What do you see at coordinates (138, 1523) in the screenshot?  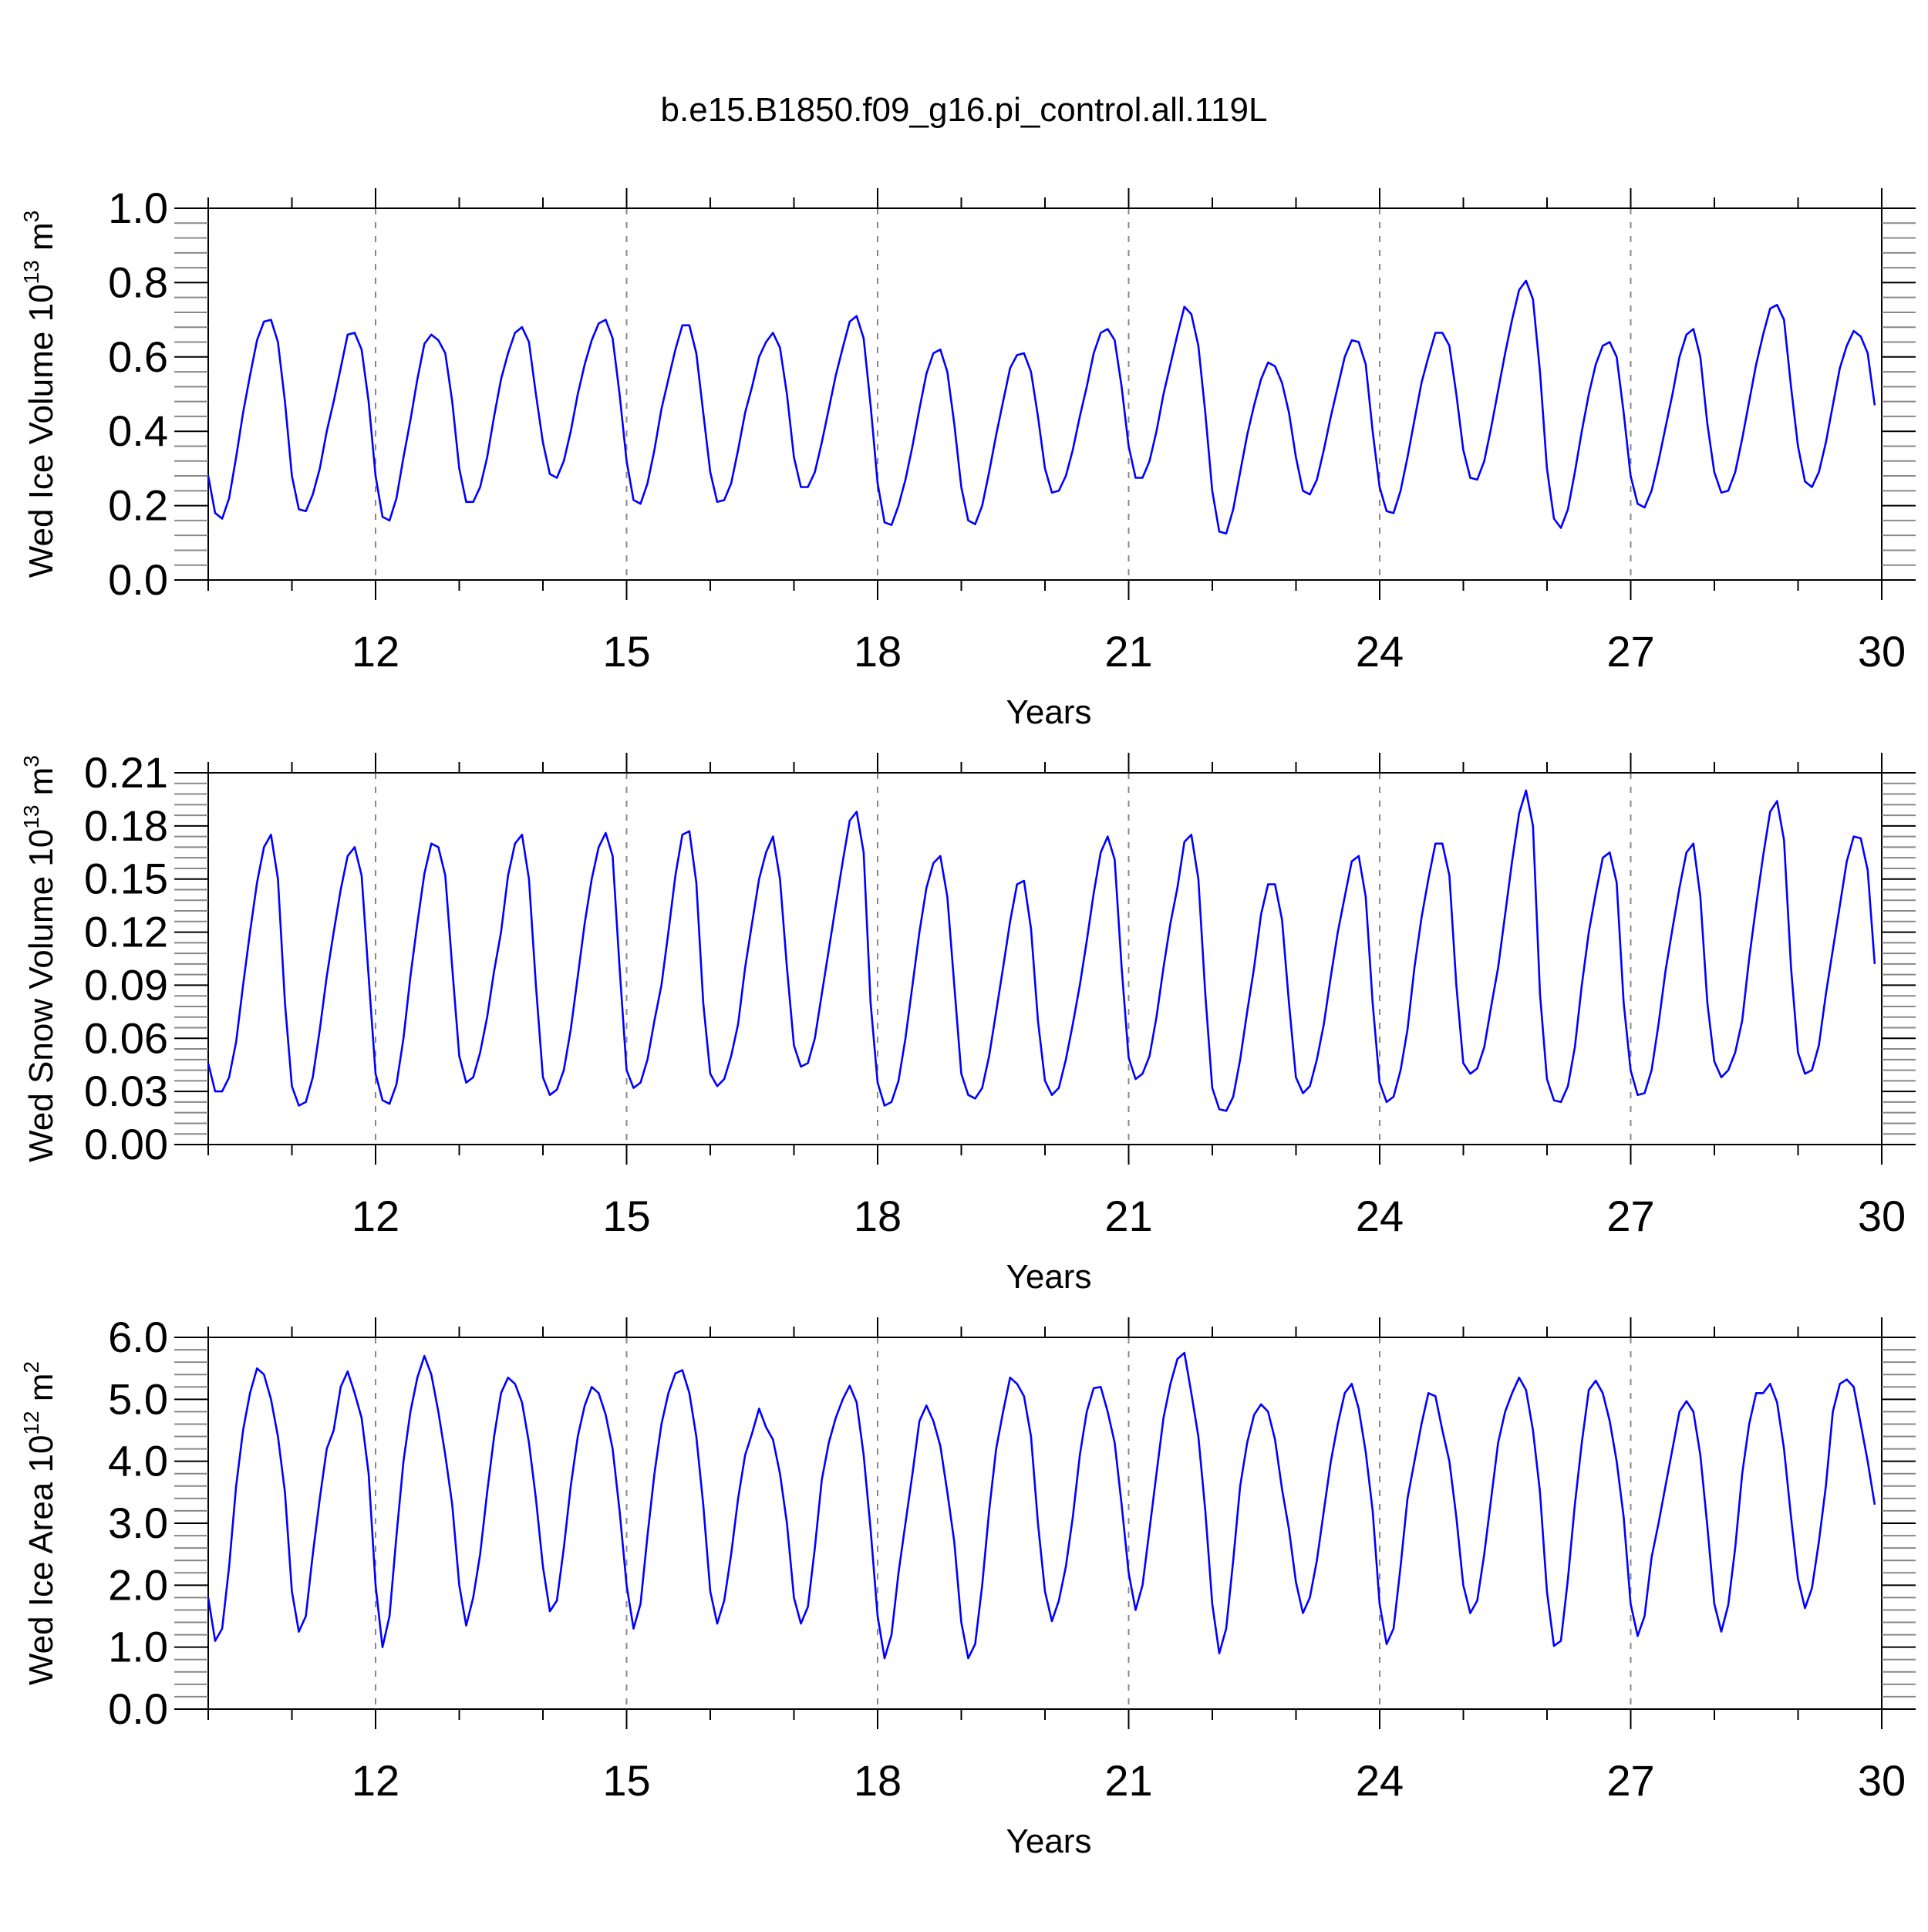 I see `y-tick-label: 3.0` at bounding box center [138, 1523].